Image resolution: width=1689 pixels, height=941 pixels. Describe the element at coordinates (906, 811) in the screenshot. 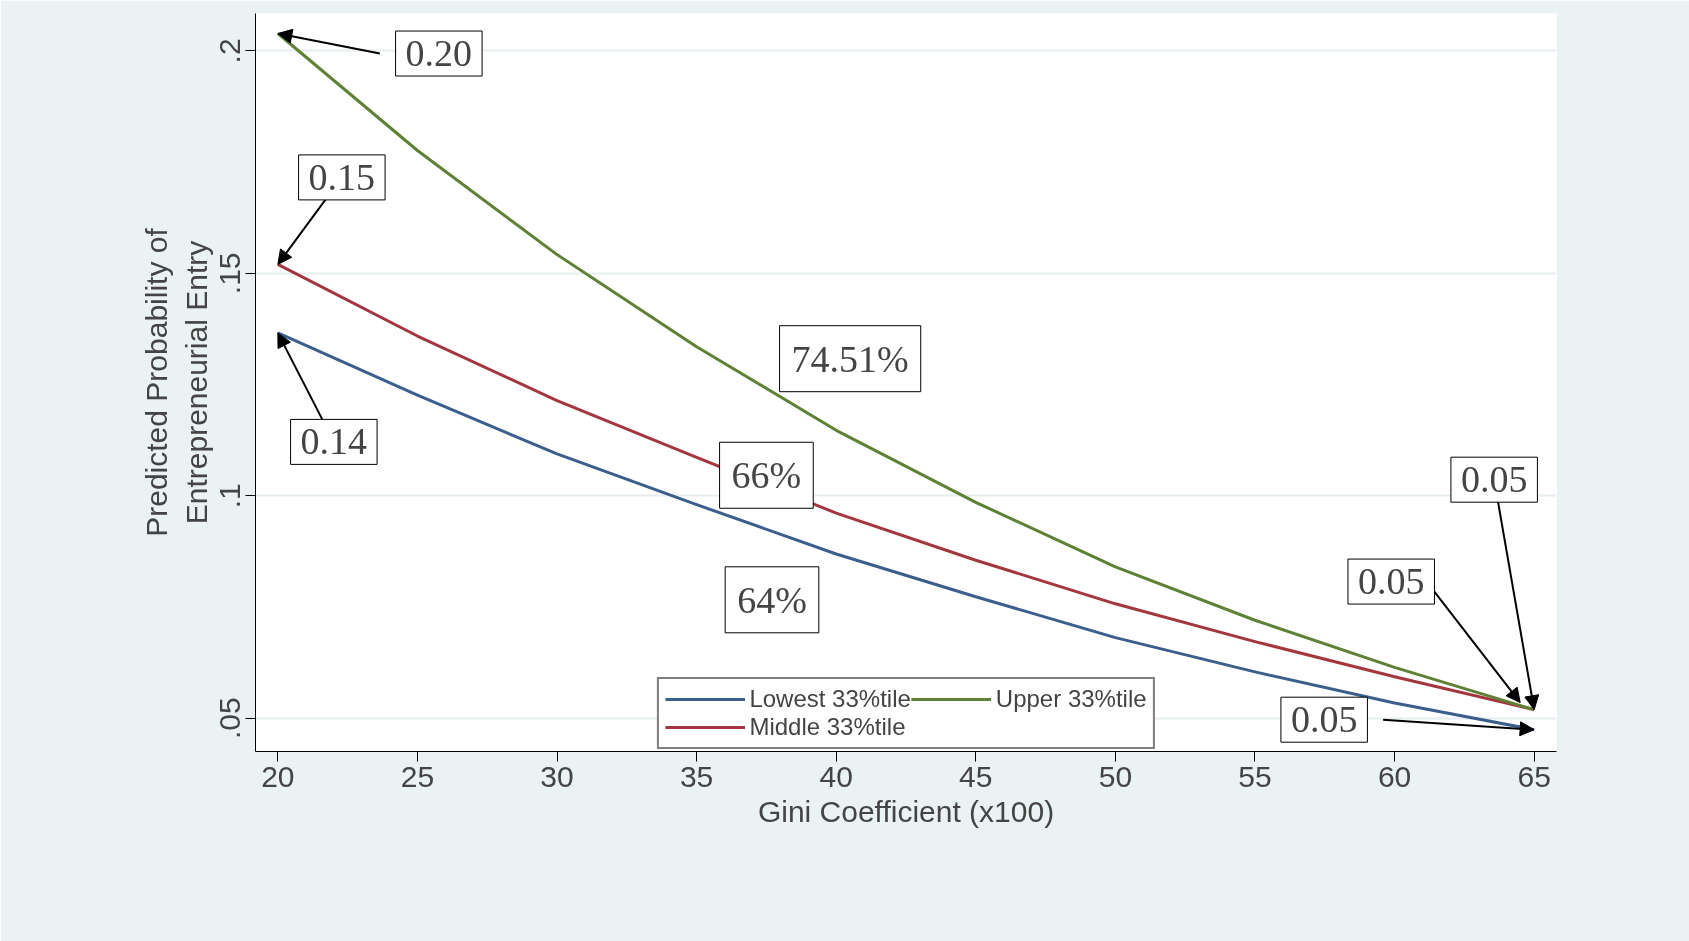

I see `x-axis-title: Gini Coefficient (x100)` at that location.